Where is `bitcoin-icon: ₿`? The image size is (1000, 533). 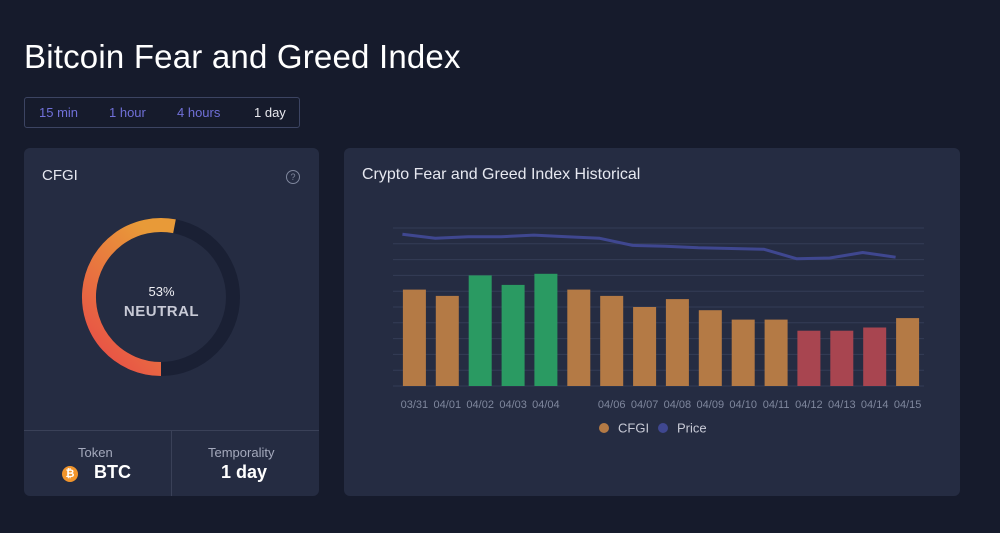 bitcoin-icon: ₿ is located at coordinates (70, 474).